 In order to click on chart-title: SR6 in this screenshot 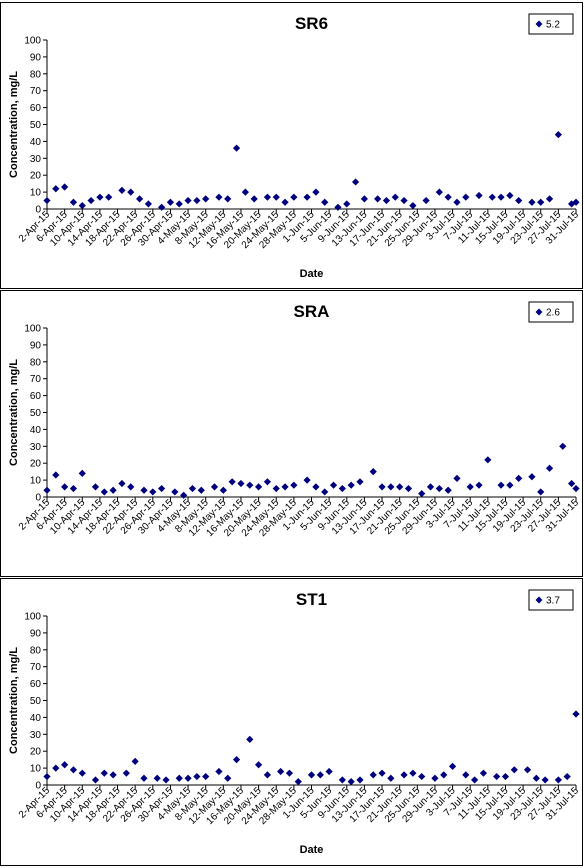, I will do `click(311, 23)`.